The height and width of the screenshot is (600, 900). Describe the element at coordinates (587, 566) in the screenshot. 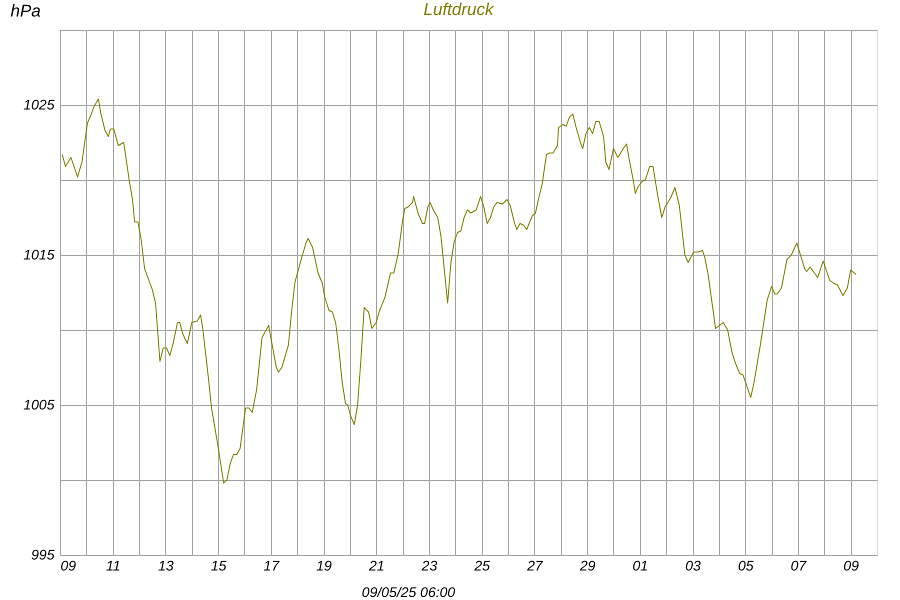

I see `x-tick-label: 29` at that location.